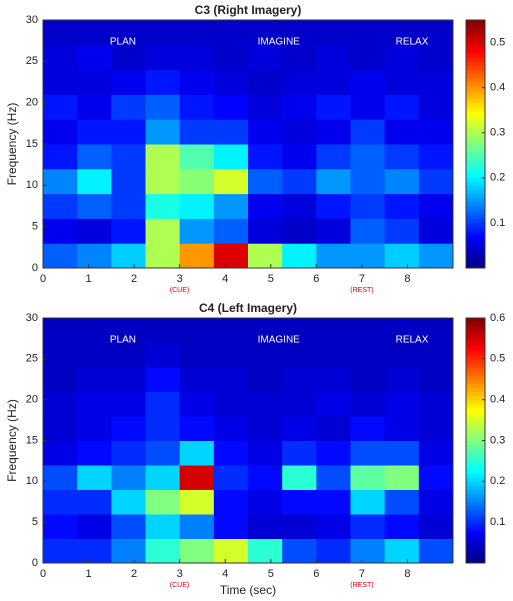  Describe the element at coordinates (35, 227) in the screenshot. I see `y-tick-label: 5` at that location.